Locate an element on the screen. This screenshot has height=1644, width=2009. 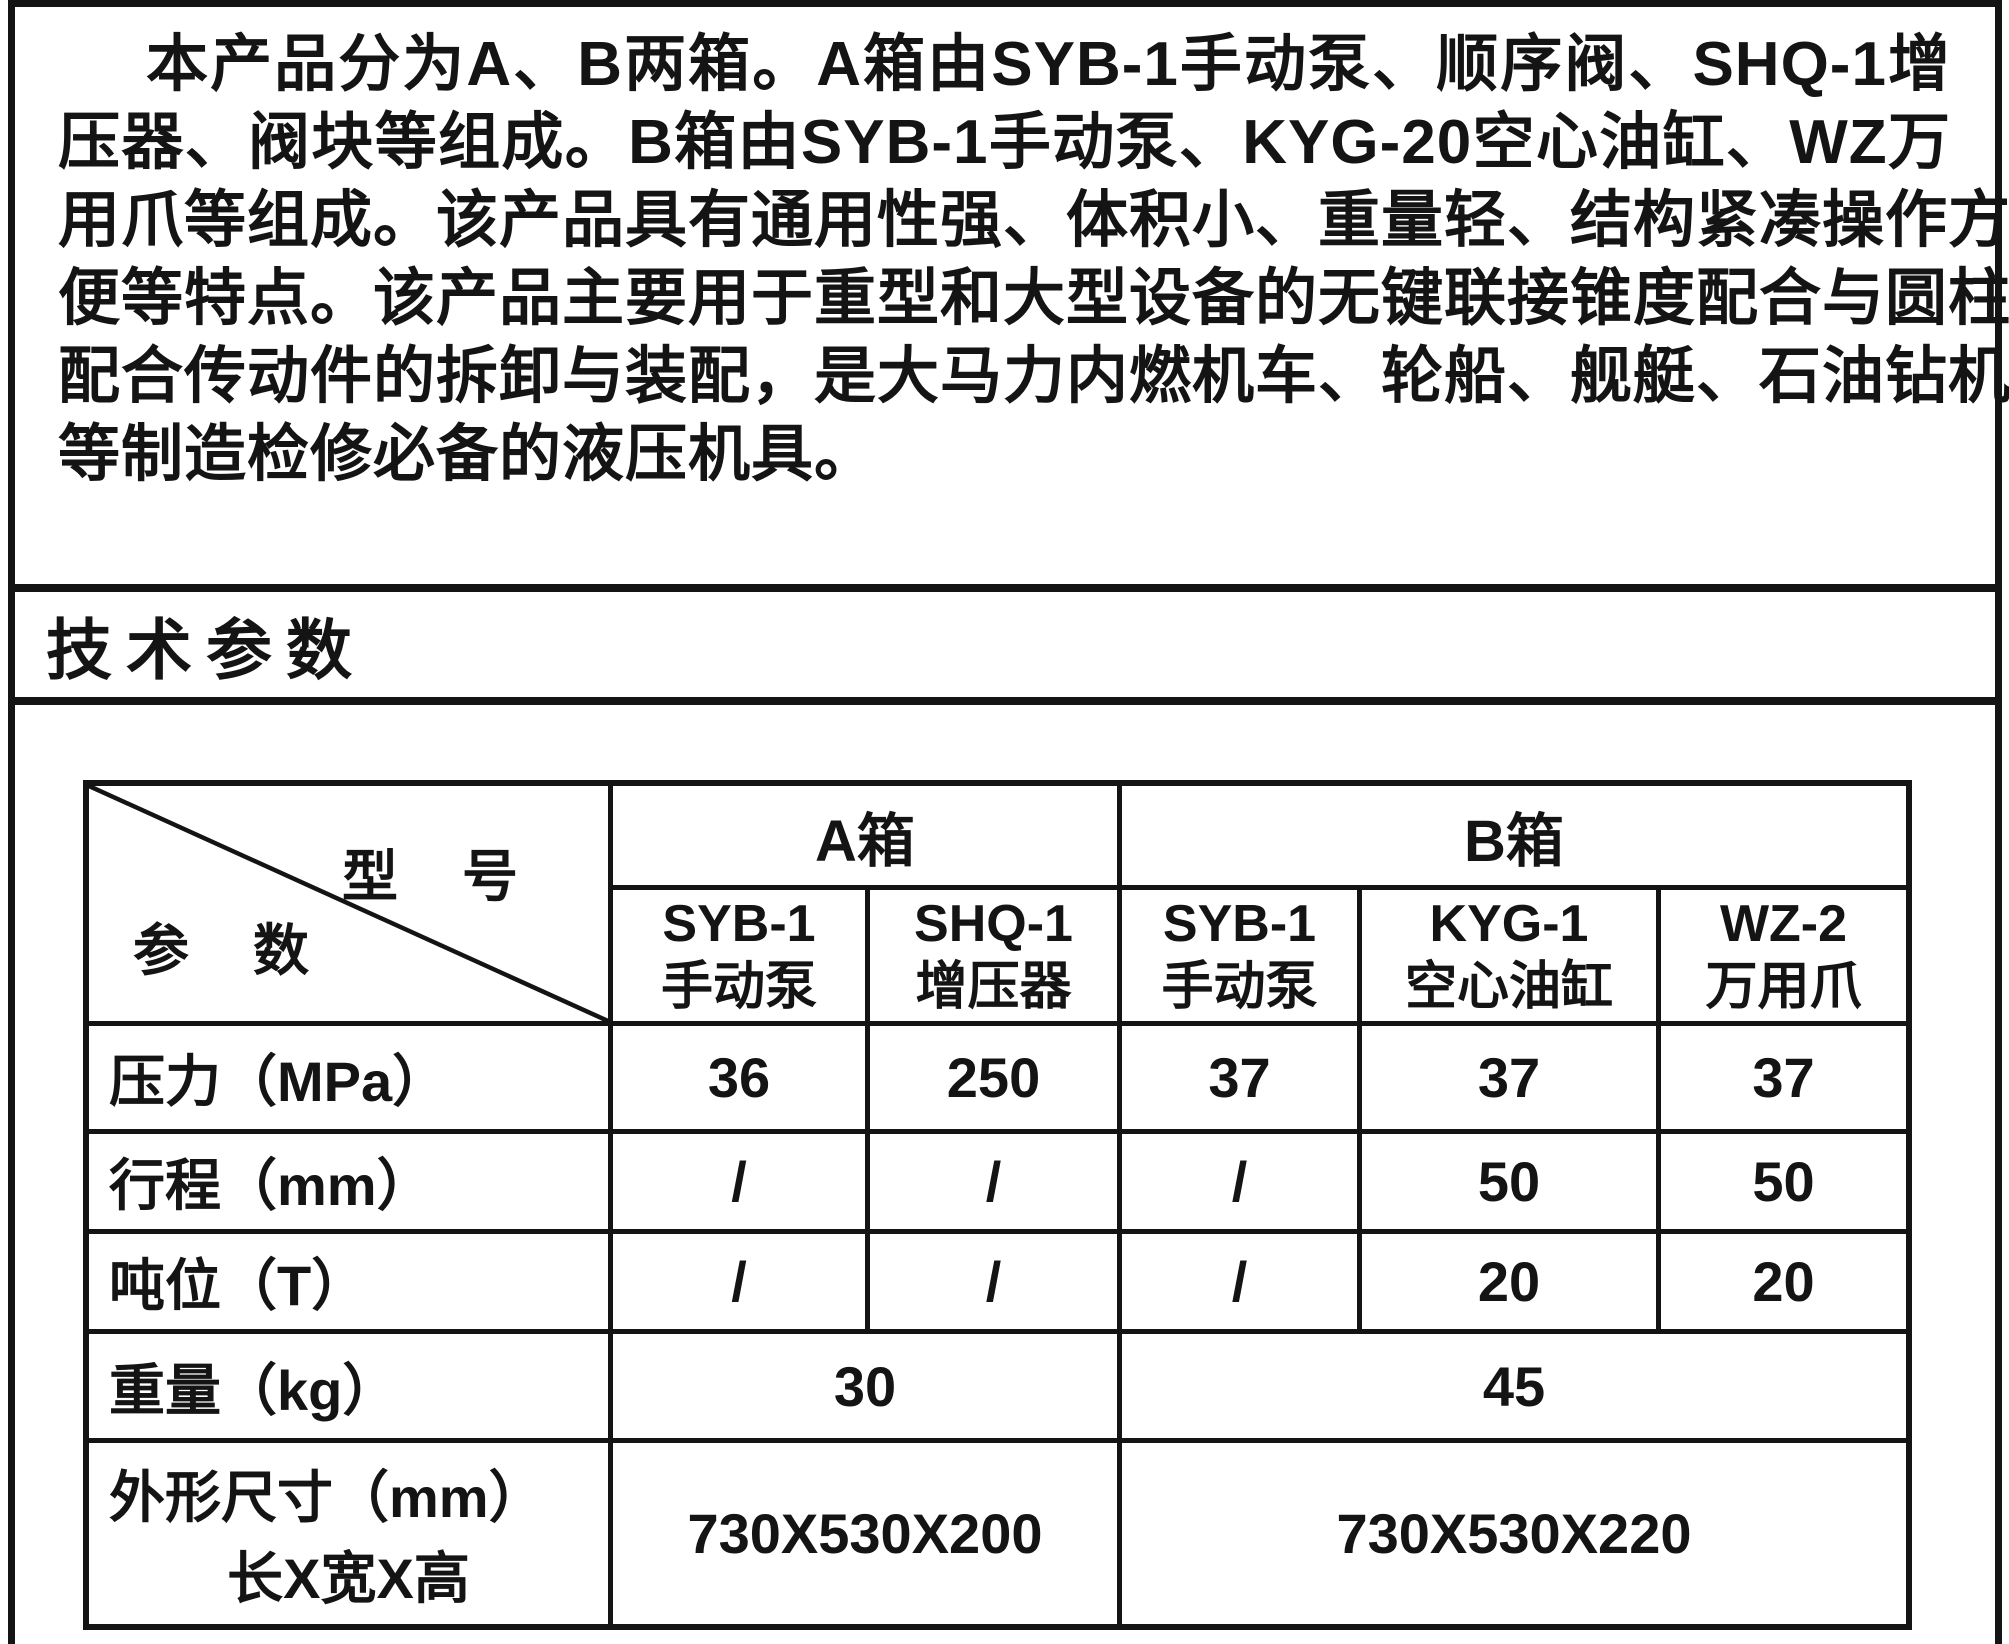
column-header-a-syb1: SYB-1 手动泵 is located at coordinates (741, 958).